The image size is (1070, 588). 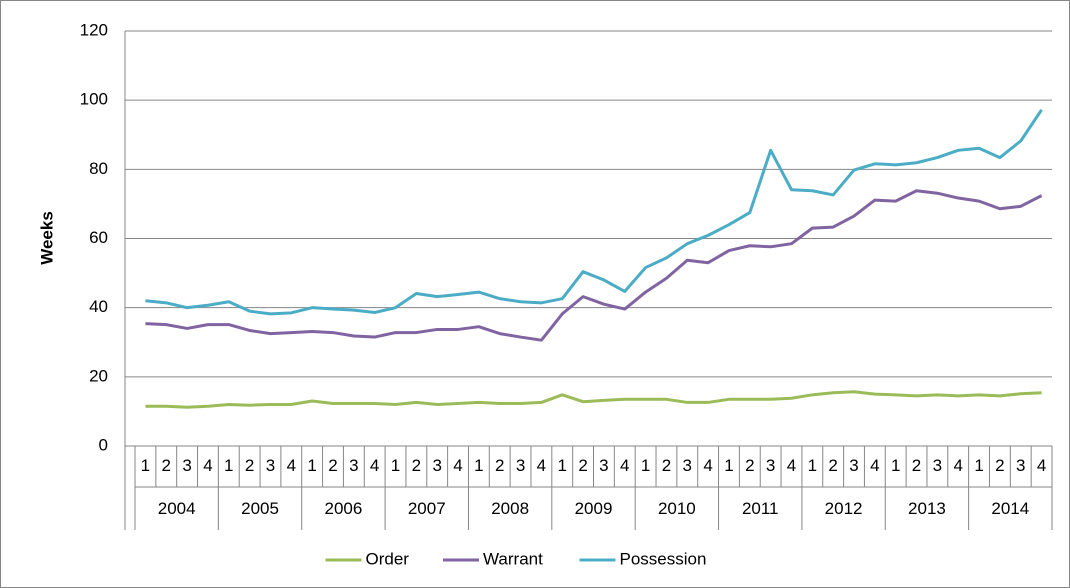 What do you see at coordinates (98, 306) in the screenshot?
I see `y-tick-label: 40` at bounding box center [98, 306].